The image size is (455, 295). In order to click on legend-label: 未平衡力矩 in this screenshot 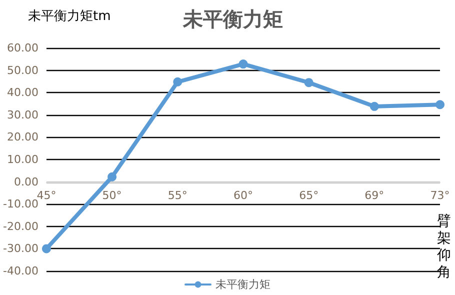, I will do `click(243, 284)`.